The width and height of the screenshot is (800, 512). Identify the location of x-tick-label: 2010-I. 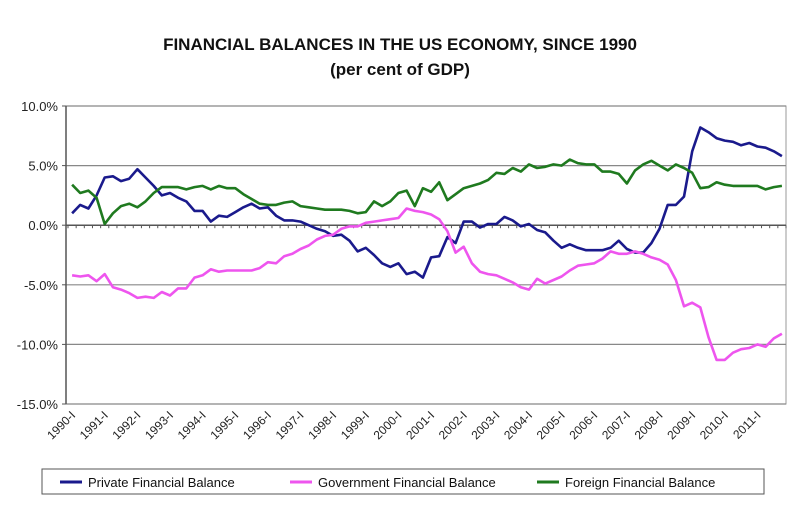
(714, 425).